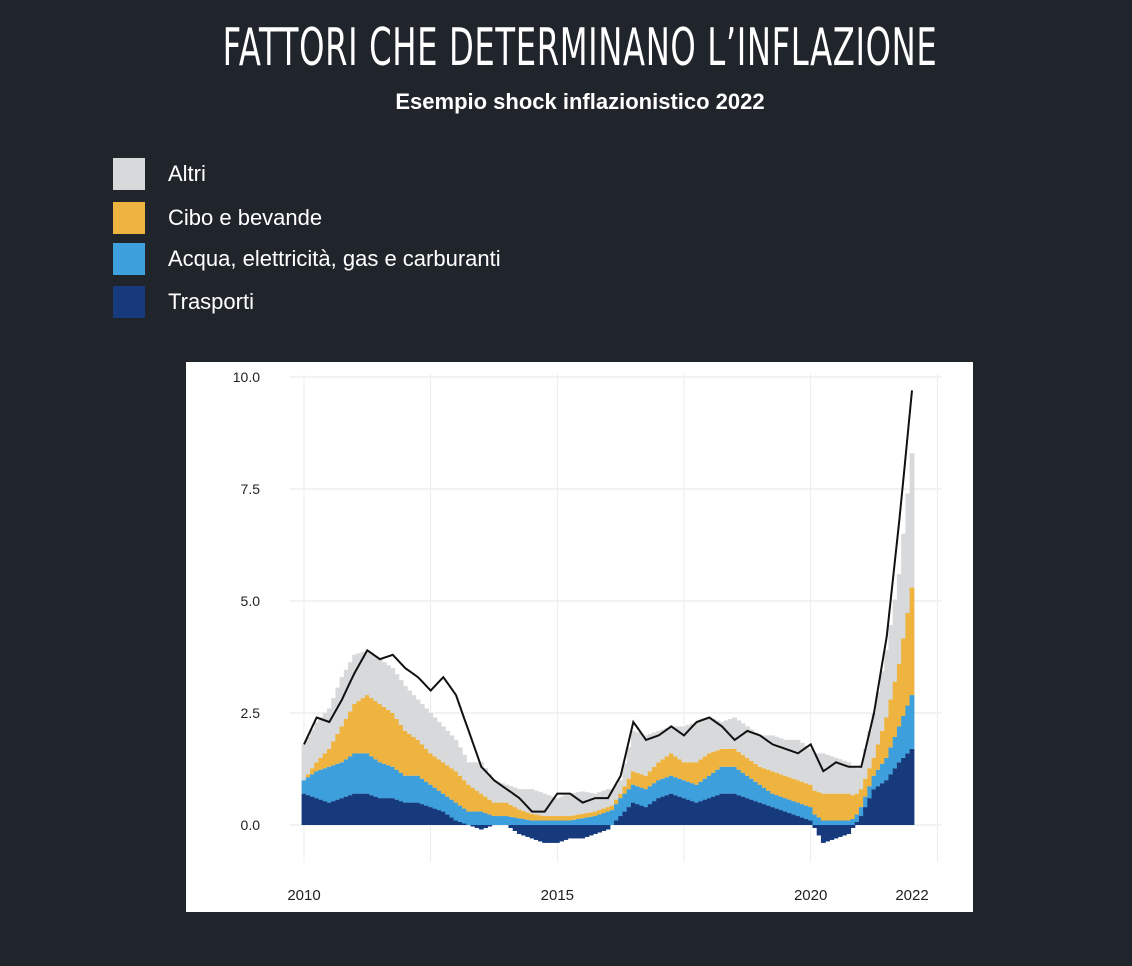 The width and height of the screenshot is (1132, 966). What do you see at coordinates (580, 101) in the screenshot?
I see `page-subtitle: Esempio shock inflazionistico 2022` at bounding box center [580, 101].